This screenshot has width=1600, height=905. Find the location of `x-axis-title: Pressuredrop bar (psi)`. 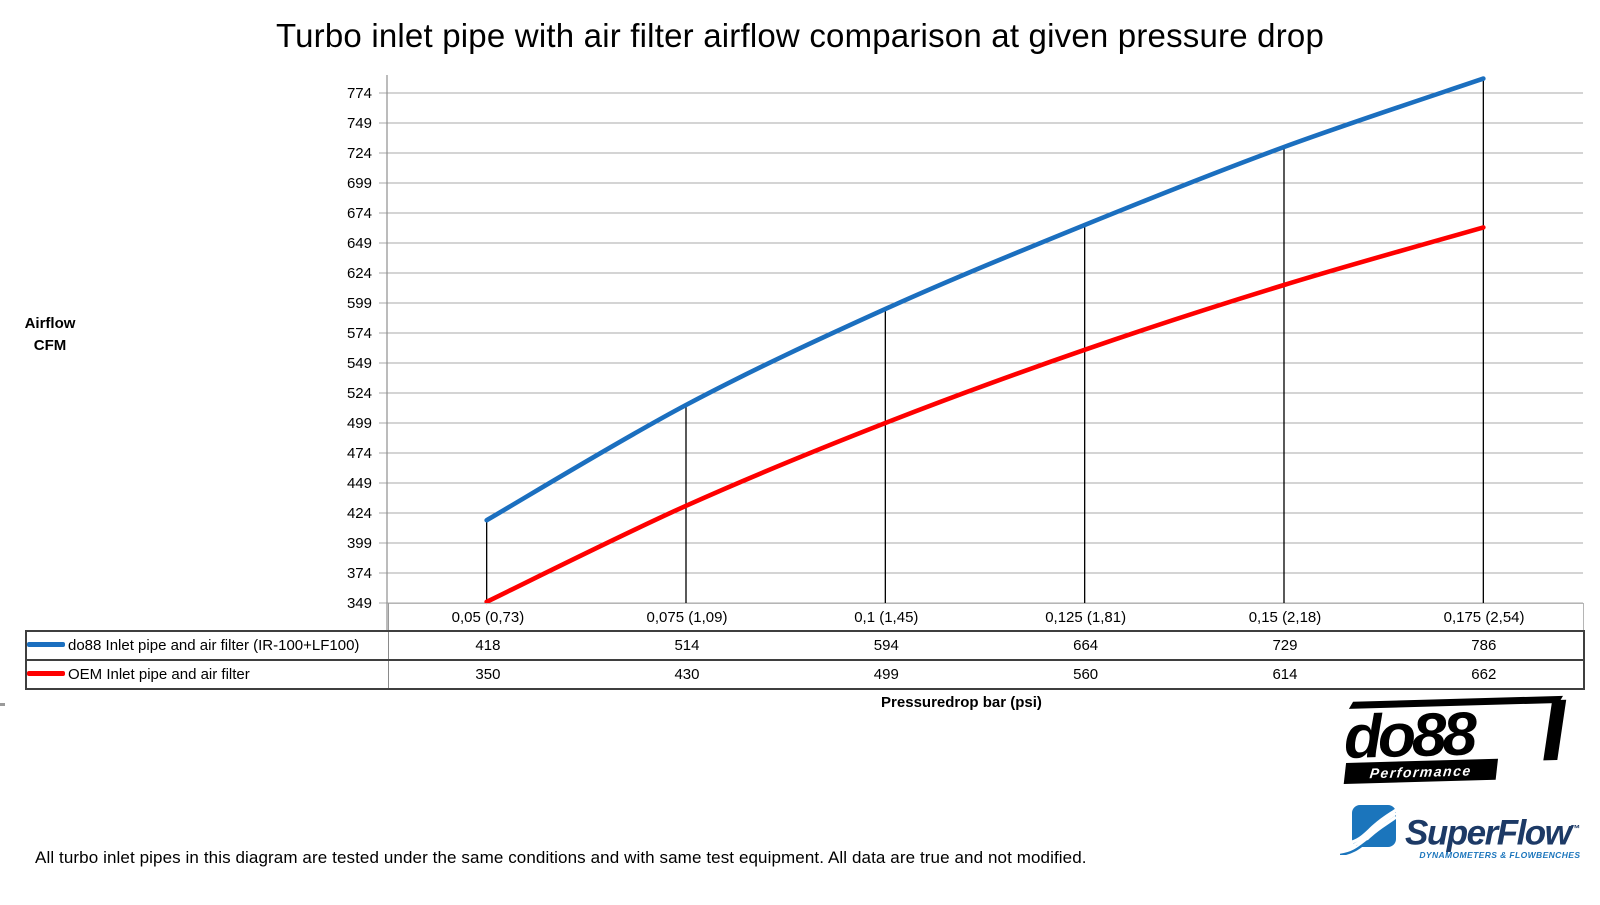

x-axis-title: Pressuredrop bar (psi) is located at coordinates (961, 702).